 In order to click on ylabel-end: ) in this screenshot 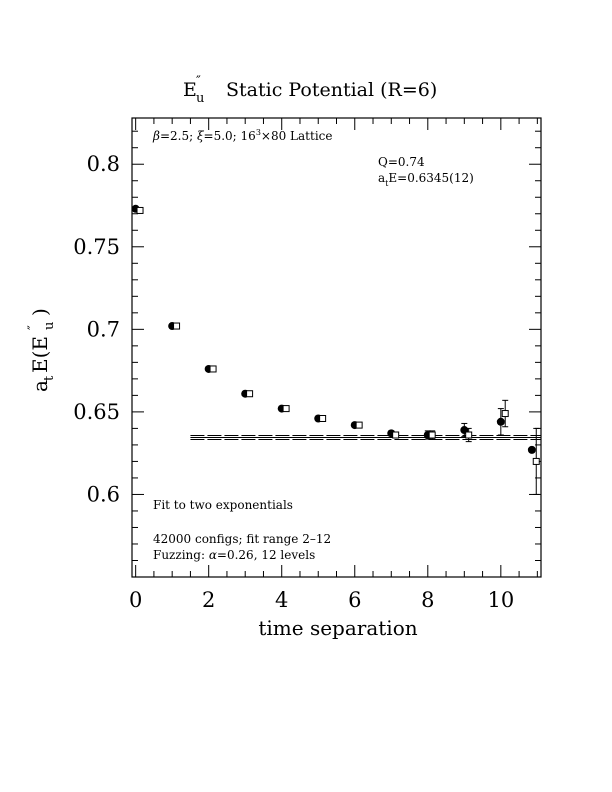, I will do `click(40, 312)`.